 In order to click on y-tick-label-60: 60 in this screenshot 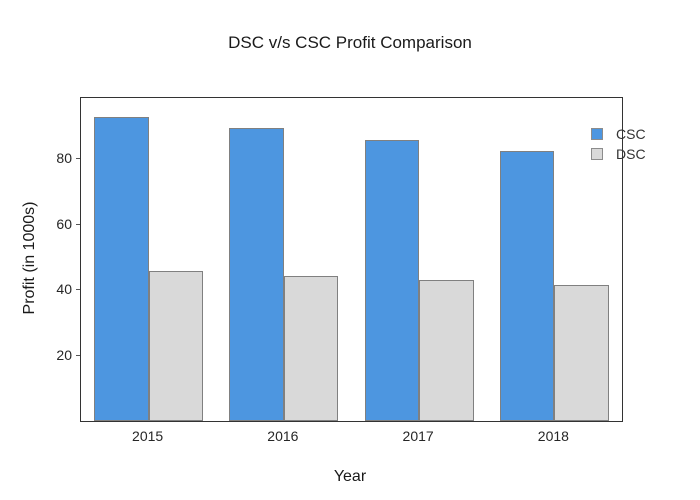, I will do `click(64, 223)`.